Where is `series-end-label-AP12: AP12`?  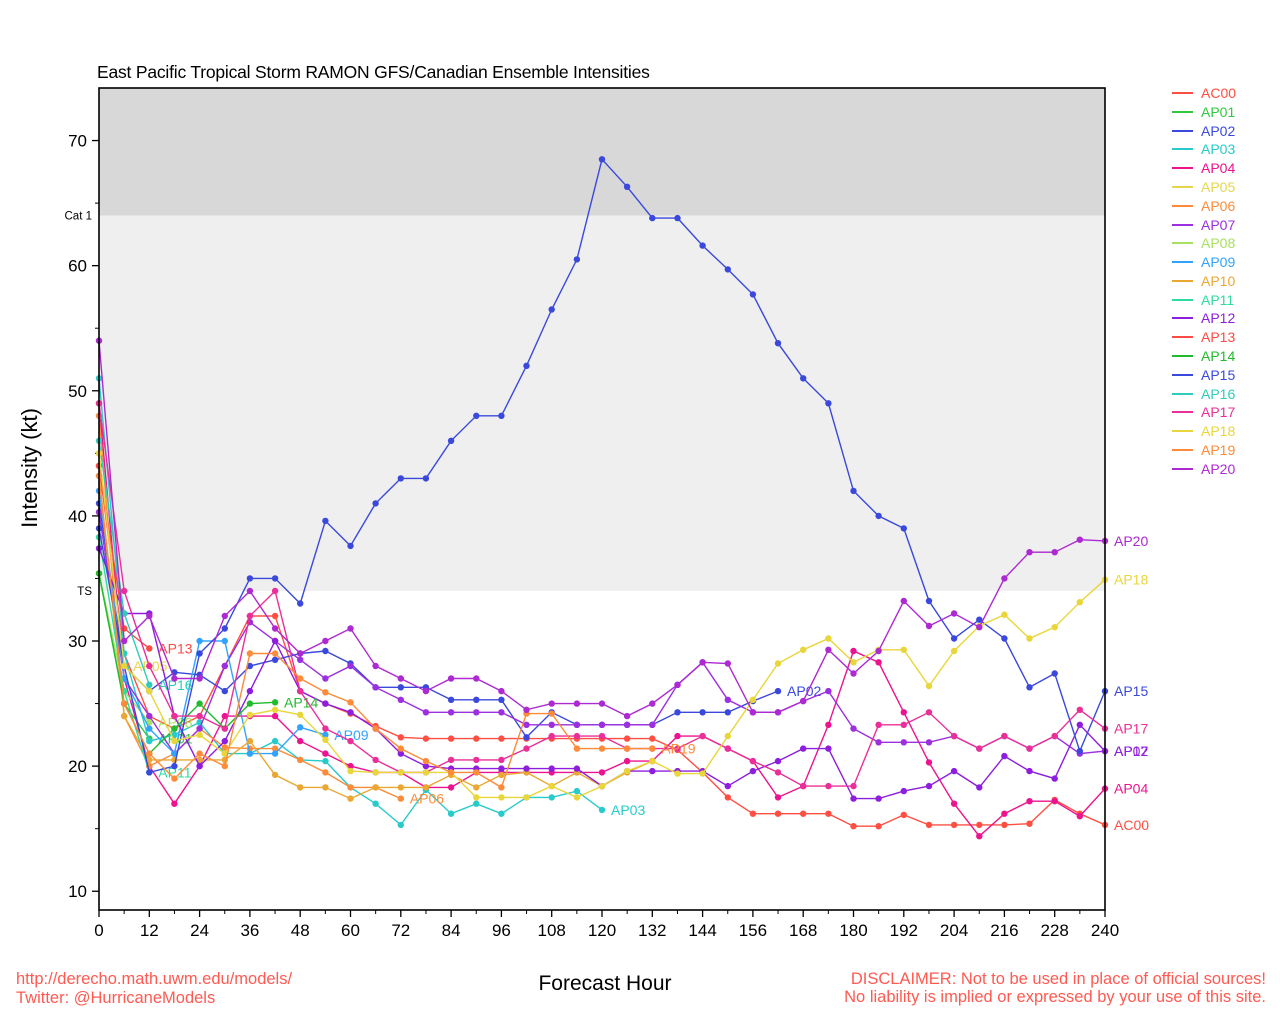
series-end-label-AP12: AP12 is located at coordinates (1131, 751).